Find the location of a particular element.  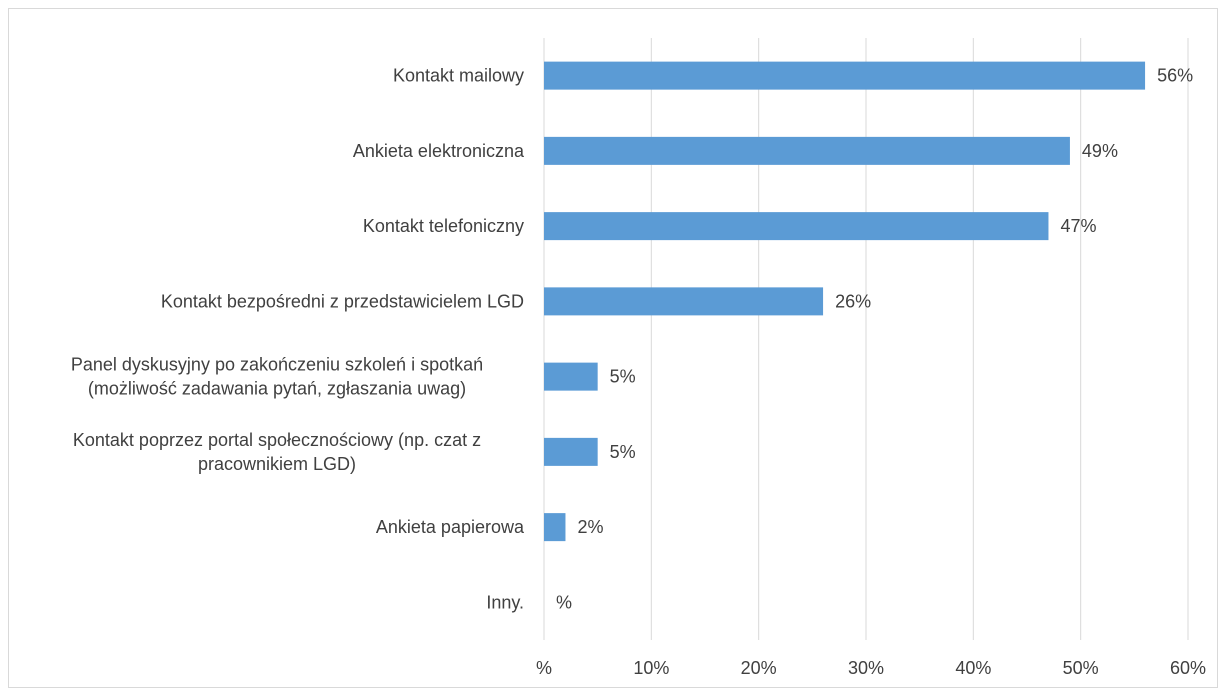

x-tick-label: 30% is located at coordinates (866, 668).